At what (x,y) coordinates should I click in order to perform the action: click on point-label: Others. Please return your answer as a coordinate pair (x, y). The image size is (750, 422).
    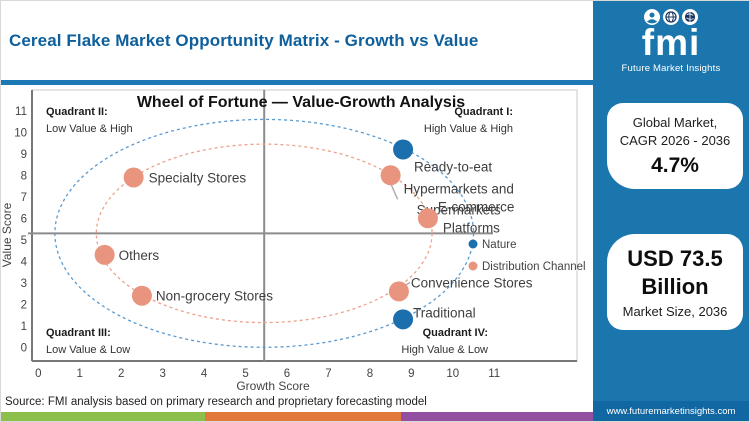
    Looking at the image, I should click on (139, 254).